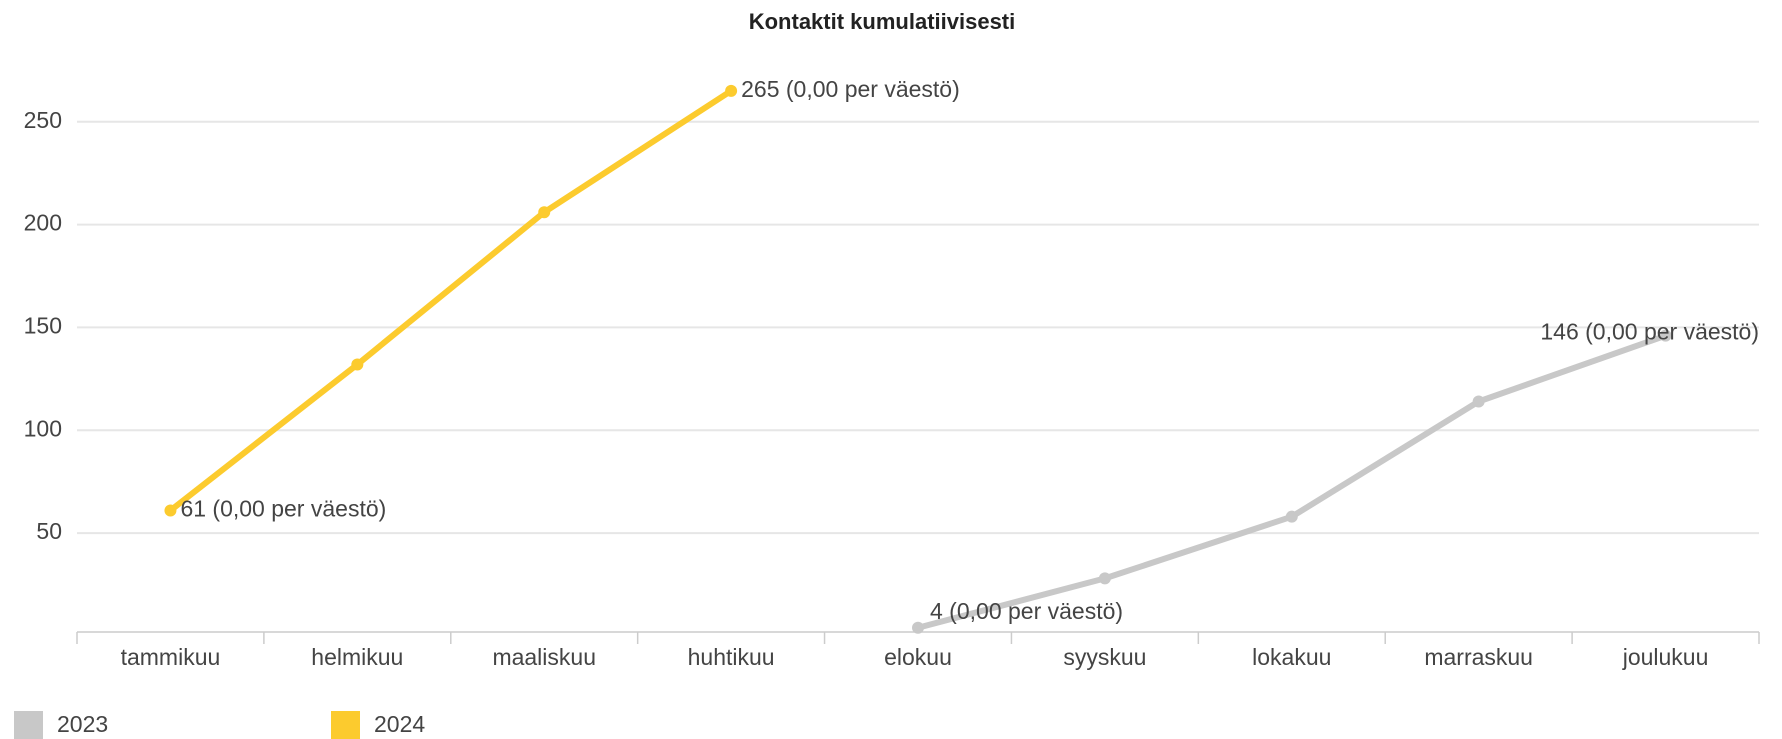 The width and height of the screenshot is (1782, 739). What do you see at coordinates (731, 657) in the screenshot?
I see `x-tick-label: huhtikuu` at bounding box center [731, 657].